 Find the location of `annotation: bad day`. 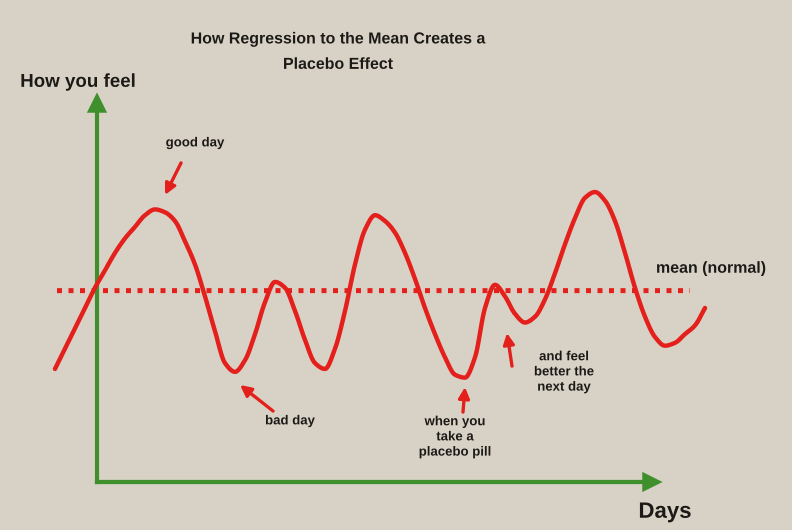

annotation: bad day is located at coordinates (290, 421).